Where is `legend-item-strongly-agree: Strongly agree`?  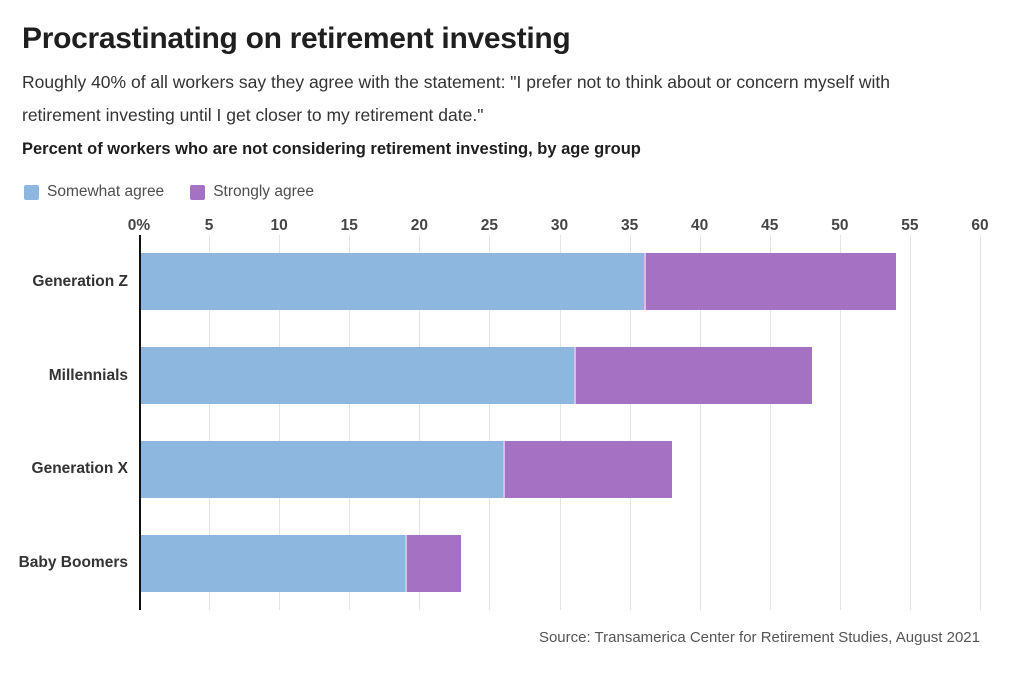 legend-item-strongly-agree: Strongly agree is located at coordinates (252, 192).